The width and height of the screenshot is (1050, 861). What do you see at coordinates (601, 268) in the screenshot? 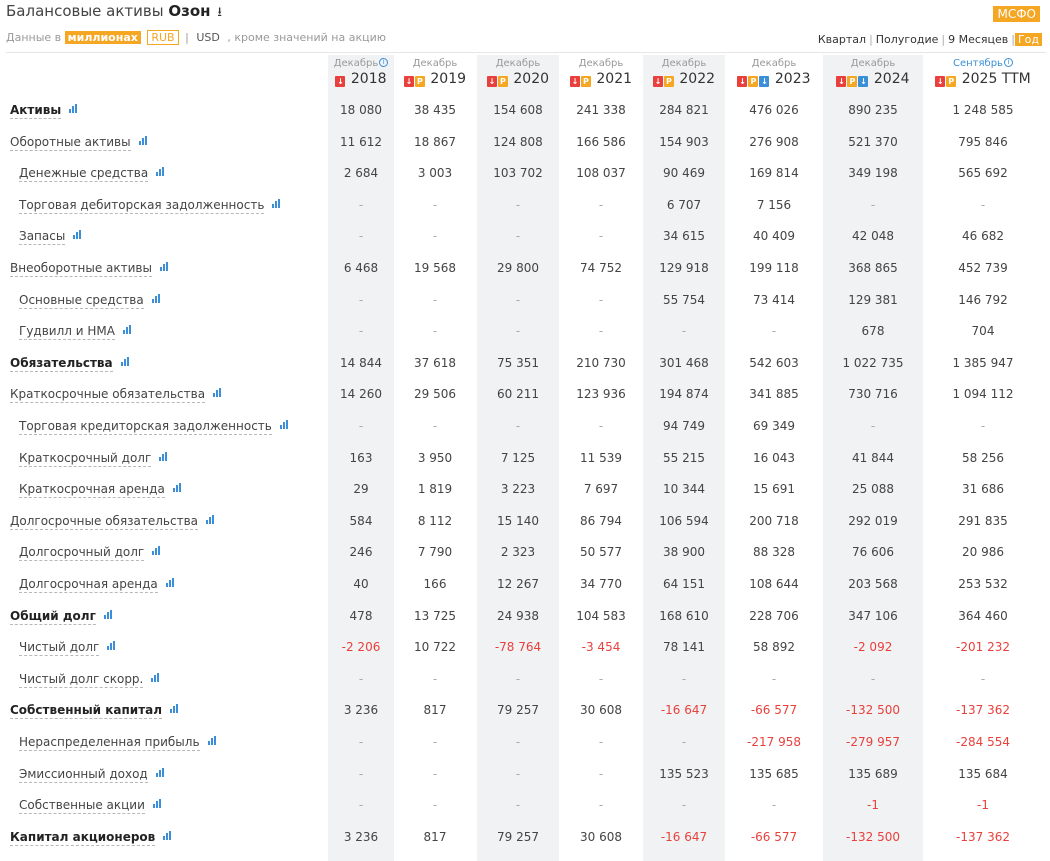
I see `table-cell: 74 752` at bounding box center [601, 268].